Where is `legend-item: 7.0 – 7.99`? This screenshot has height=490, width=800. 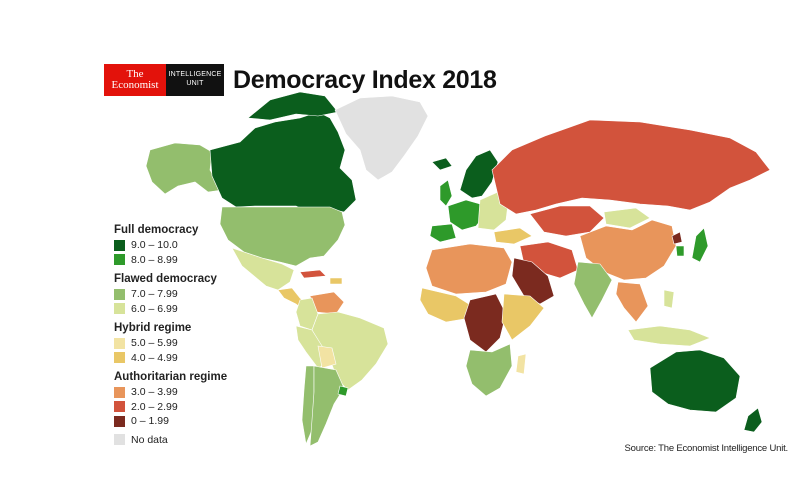 legend-item: 7.0 – 7.99 is located at coordinates (199, 294).